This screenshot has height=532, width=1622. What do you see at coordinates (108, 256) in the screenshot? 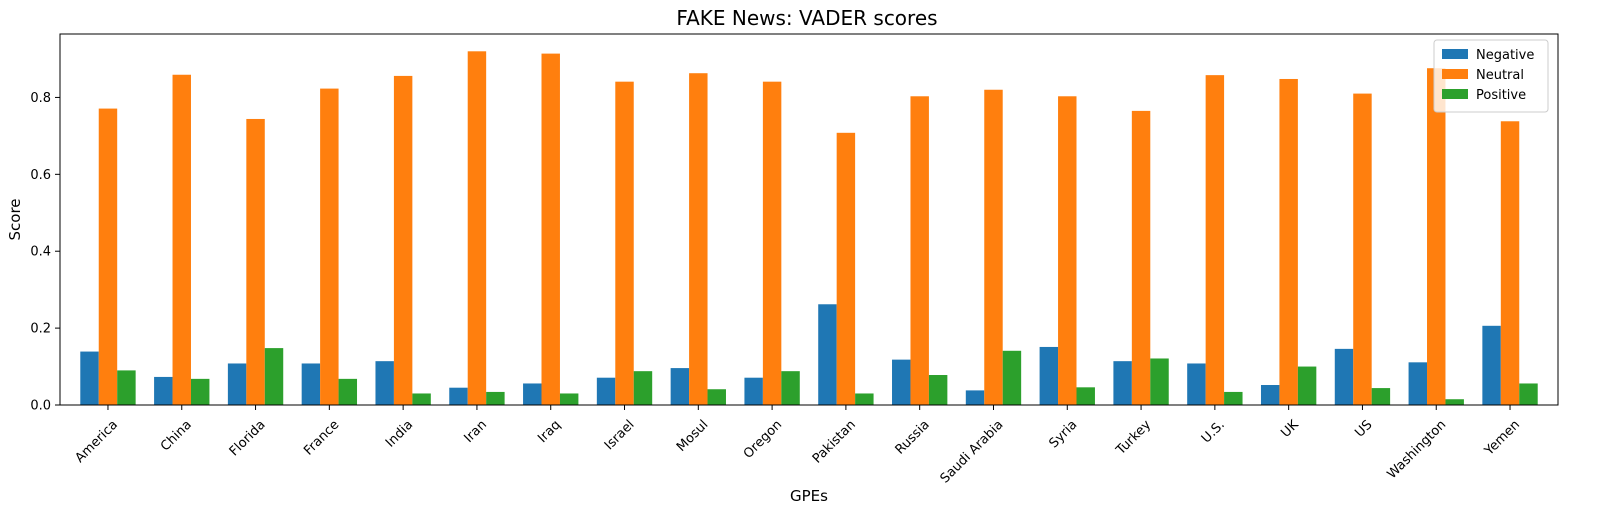
I see `bar-neutral-america` at bounding box center [108, 256].